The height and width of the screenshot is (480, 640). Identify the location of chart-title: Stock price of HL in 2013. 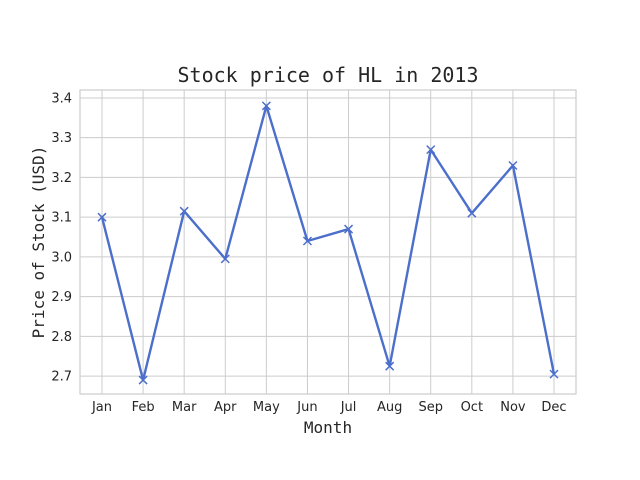
(327, 75).